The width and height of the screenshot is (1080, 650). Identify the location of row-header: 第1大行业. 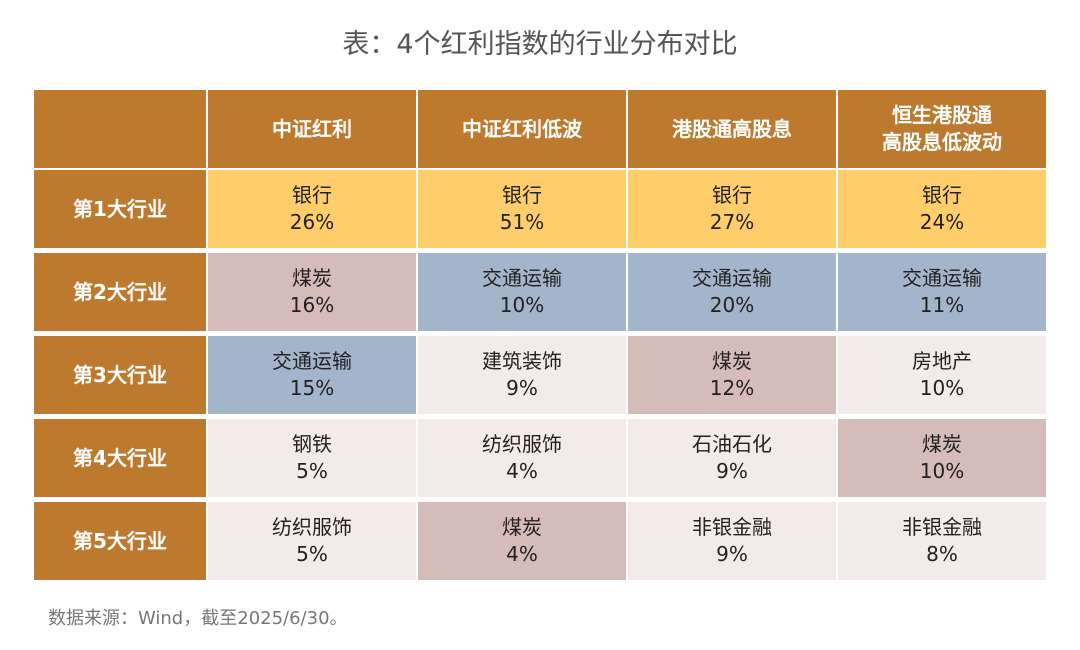
(120, 209).